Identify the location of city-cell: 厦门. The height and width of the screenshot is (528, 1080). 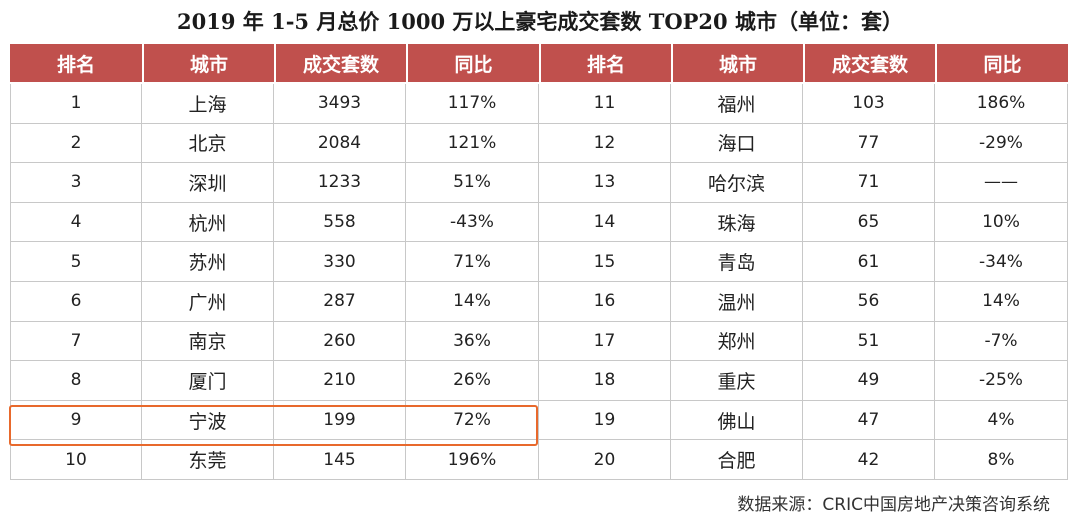
(208, 381).